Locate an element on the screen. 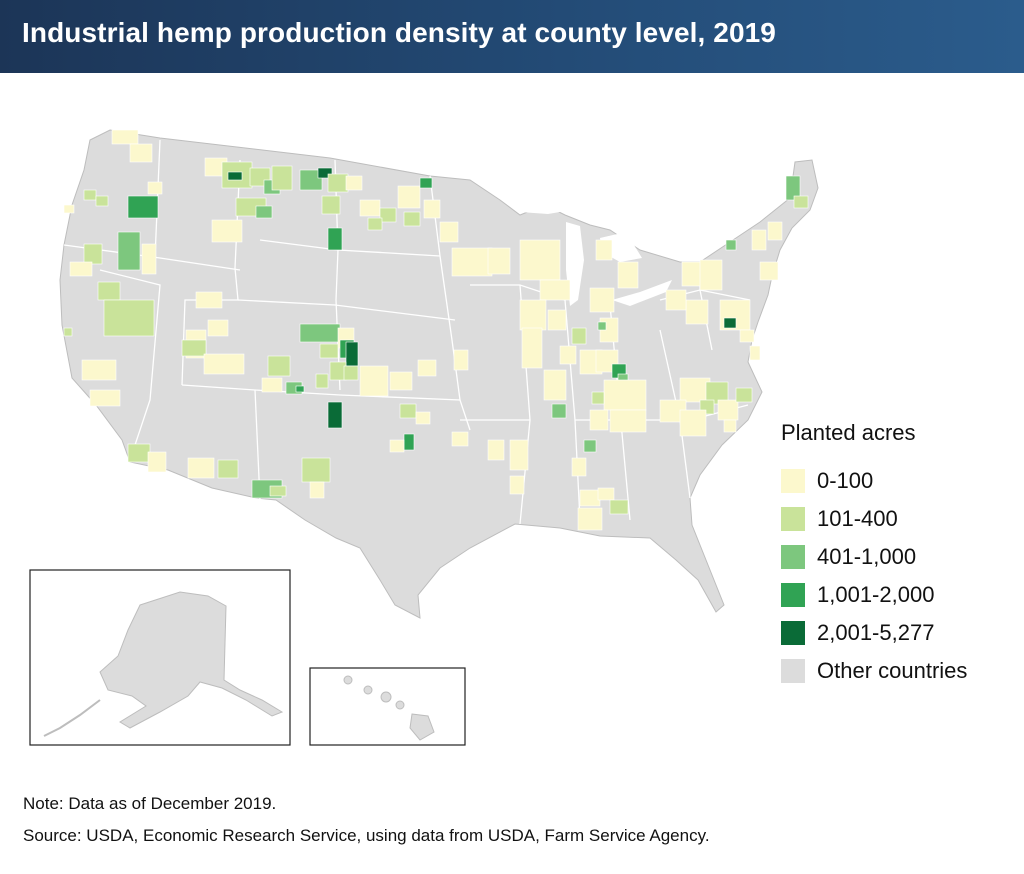 This screenshot has height=874, width=1024. legend-label: 2,001-5,277 is located at coordinates (876, 632).